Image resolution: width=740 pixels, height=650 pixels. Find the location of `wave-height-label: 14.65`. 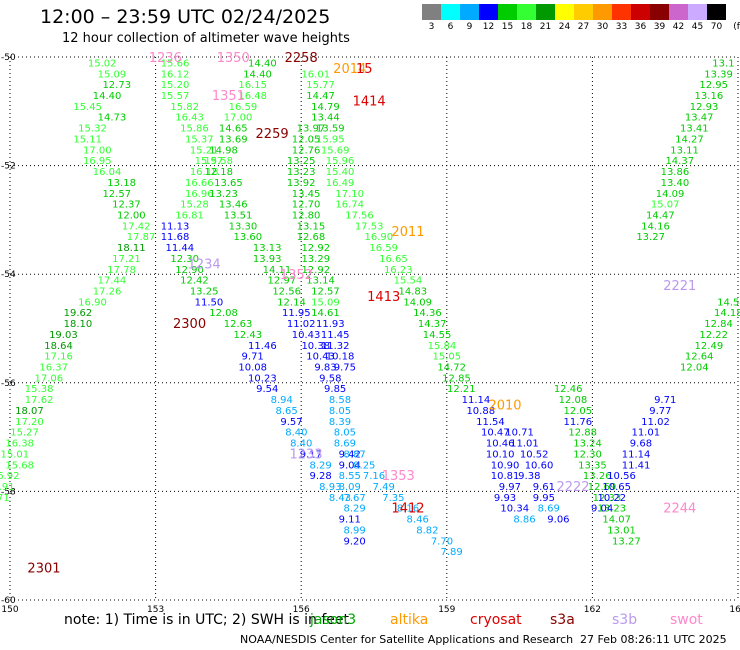

wave-height-label: 14.65 is located at coordinates (233, 129).